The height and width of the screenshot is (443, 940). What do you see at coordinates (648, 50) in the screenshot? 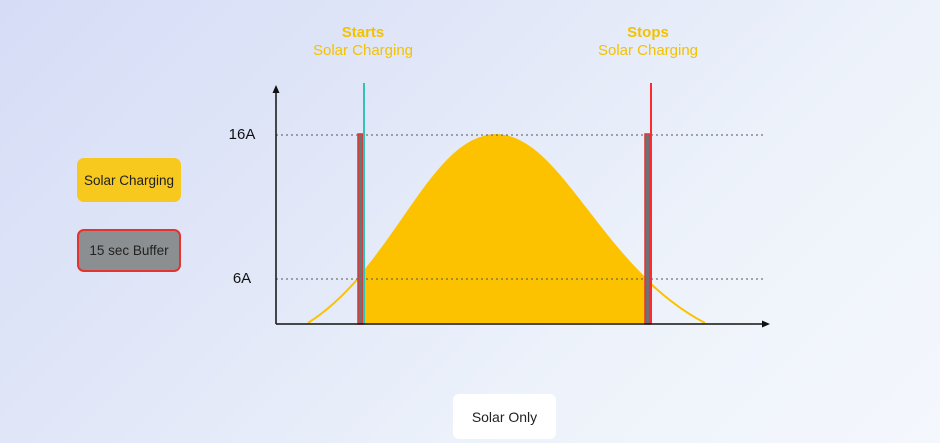
I see `stop-header-subtitle: Solar Charging` at bounding box center [648, 50].